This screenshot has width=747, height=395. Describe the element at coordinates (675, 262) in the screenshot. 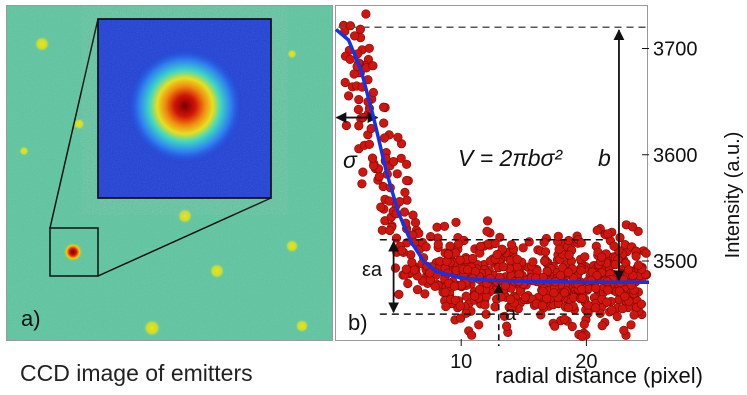

I see `y-tick-label: 3500` at that location.